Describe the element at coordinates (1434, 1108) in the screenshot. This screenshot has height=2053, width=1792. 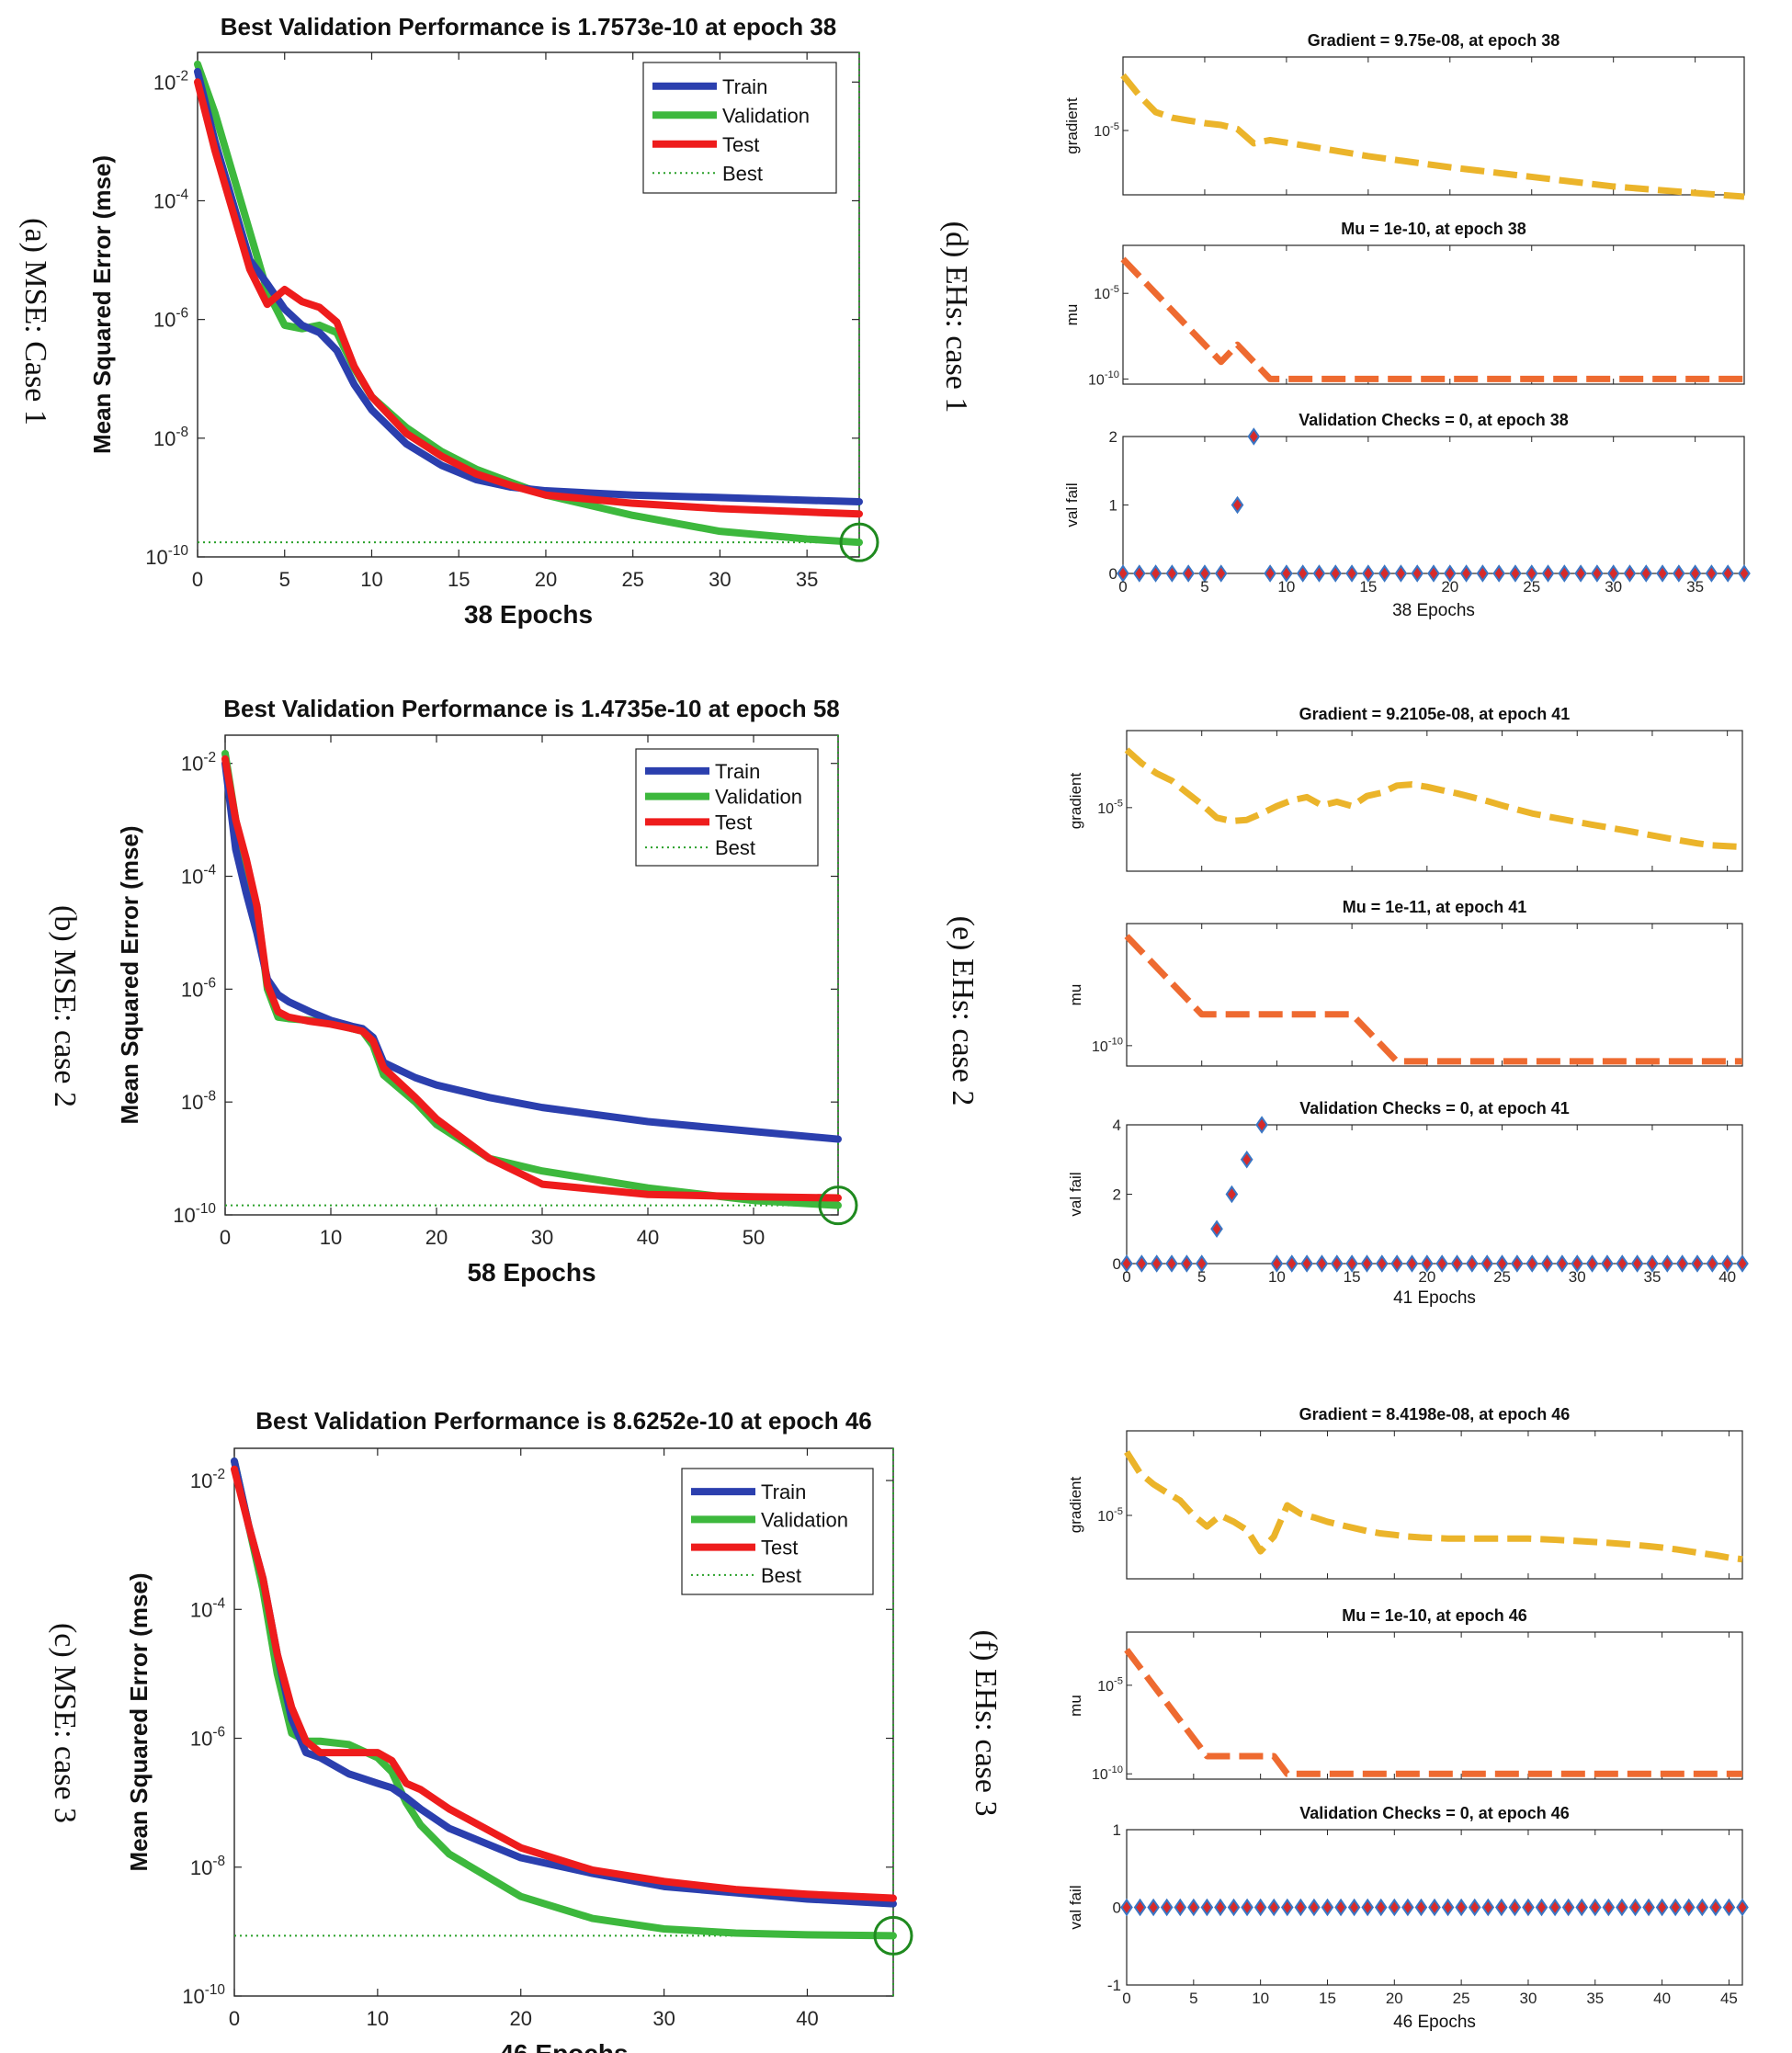
I see `panel-title: Validation Checks = 0, at epoch 41` at that location.